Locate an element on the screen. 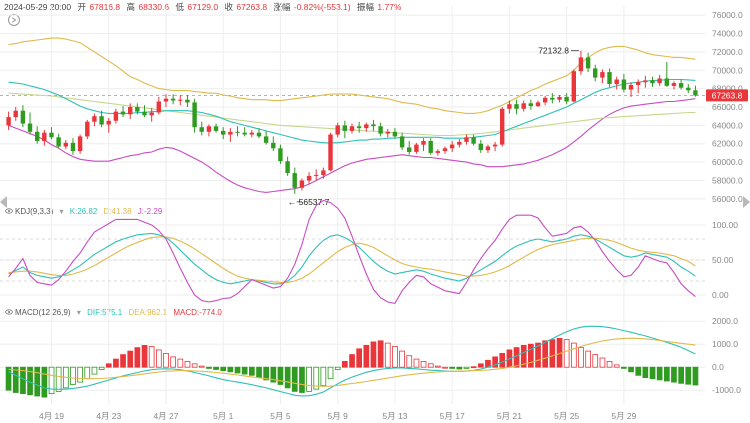 This screenshot has height=423, width=750. x-tick-label: 4月 19 is located at coordinates (51, 416).